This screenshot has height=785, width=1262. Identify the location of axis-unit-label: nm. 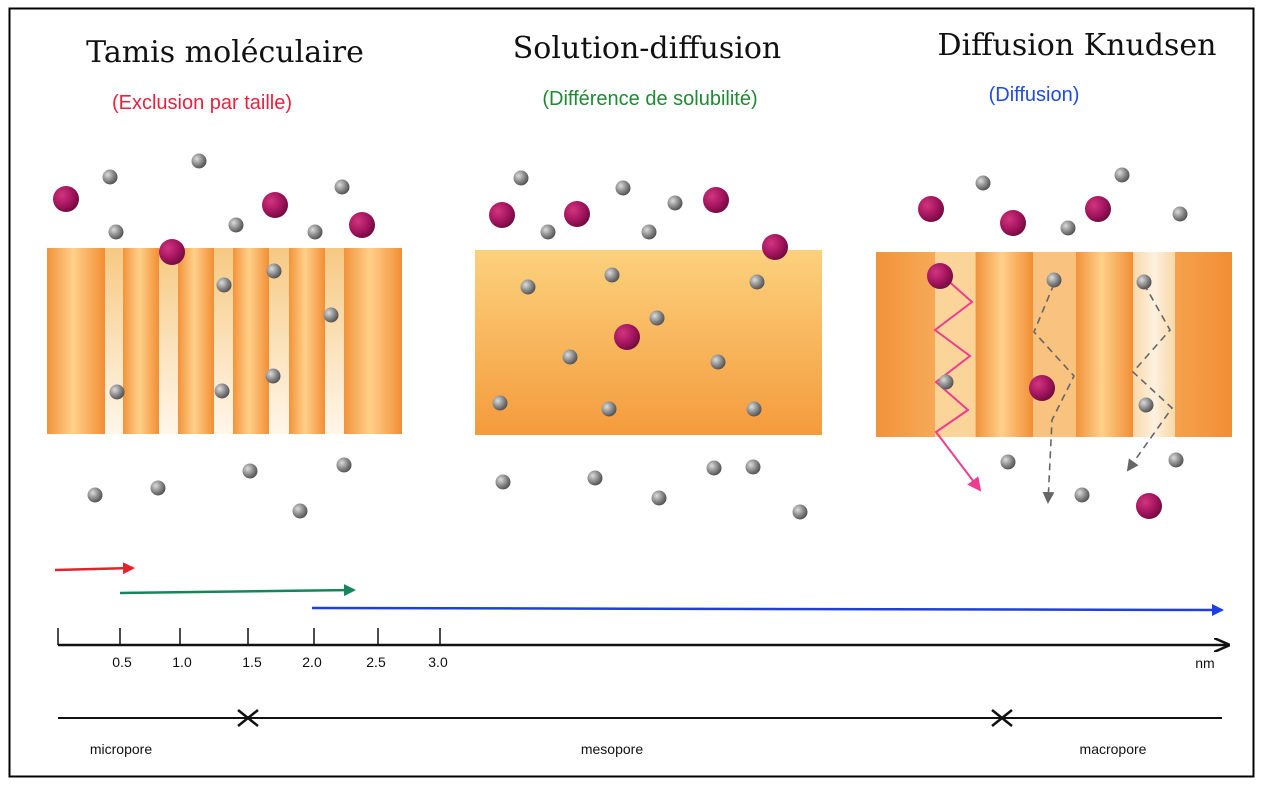
(1204, 663).